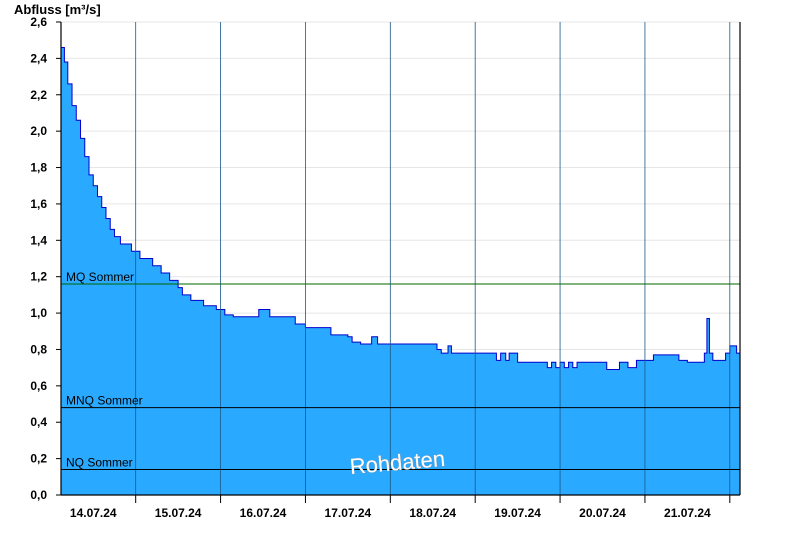 This screenshot has height=550, width=800. Describe the element at coordinates (38, 422) in the screenshot. I see `y-tick-label: 0,4` at that location.